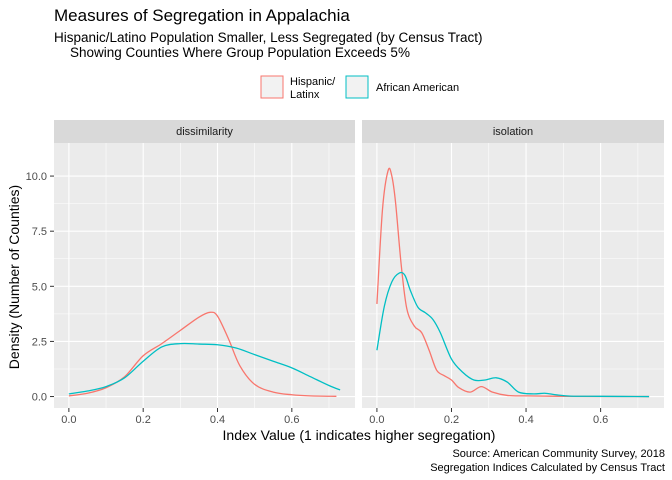 This screenshot has width=672, height=480. Describe the element at coordinates (305, 95) in the screenshot. I see `legend-label-hispanic-line-2: Latinx` at that location.